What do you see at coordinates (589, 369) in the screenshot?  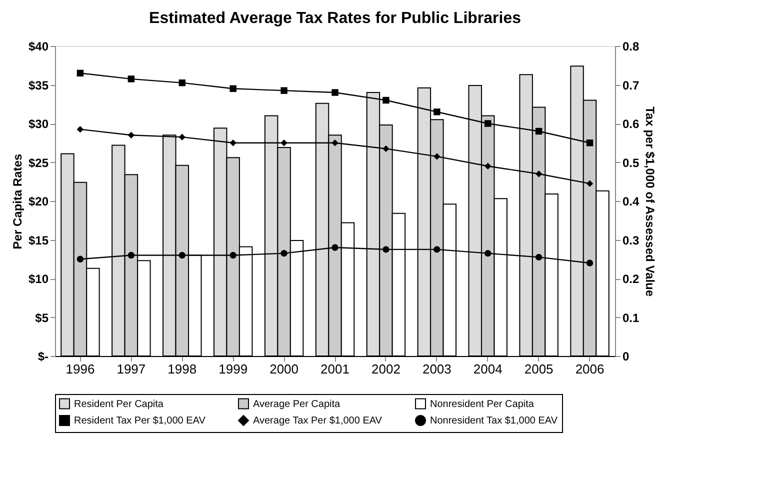 I see `x-tick-label: 2006` at bounding box center [589, 369].